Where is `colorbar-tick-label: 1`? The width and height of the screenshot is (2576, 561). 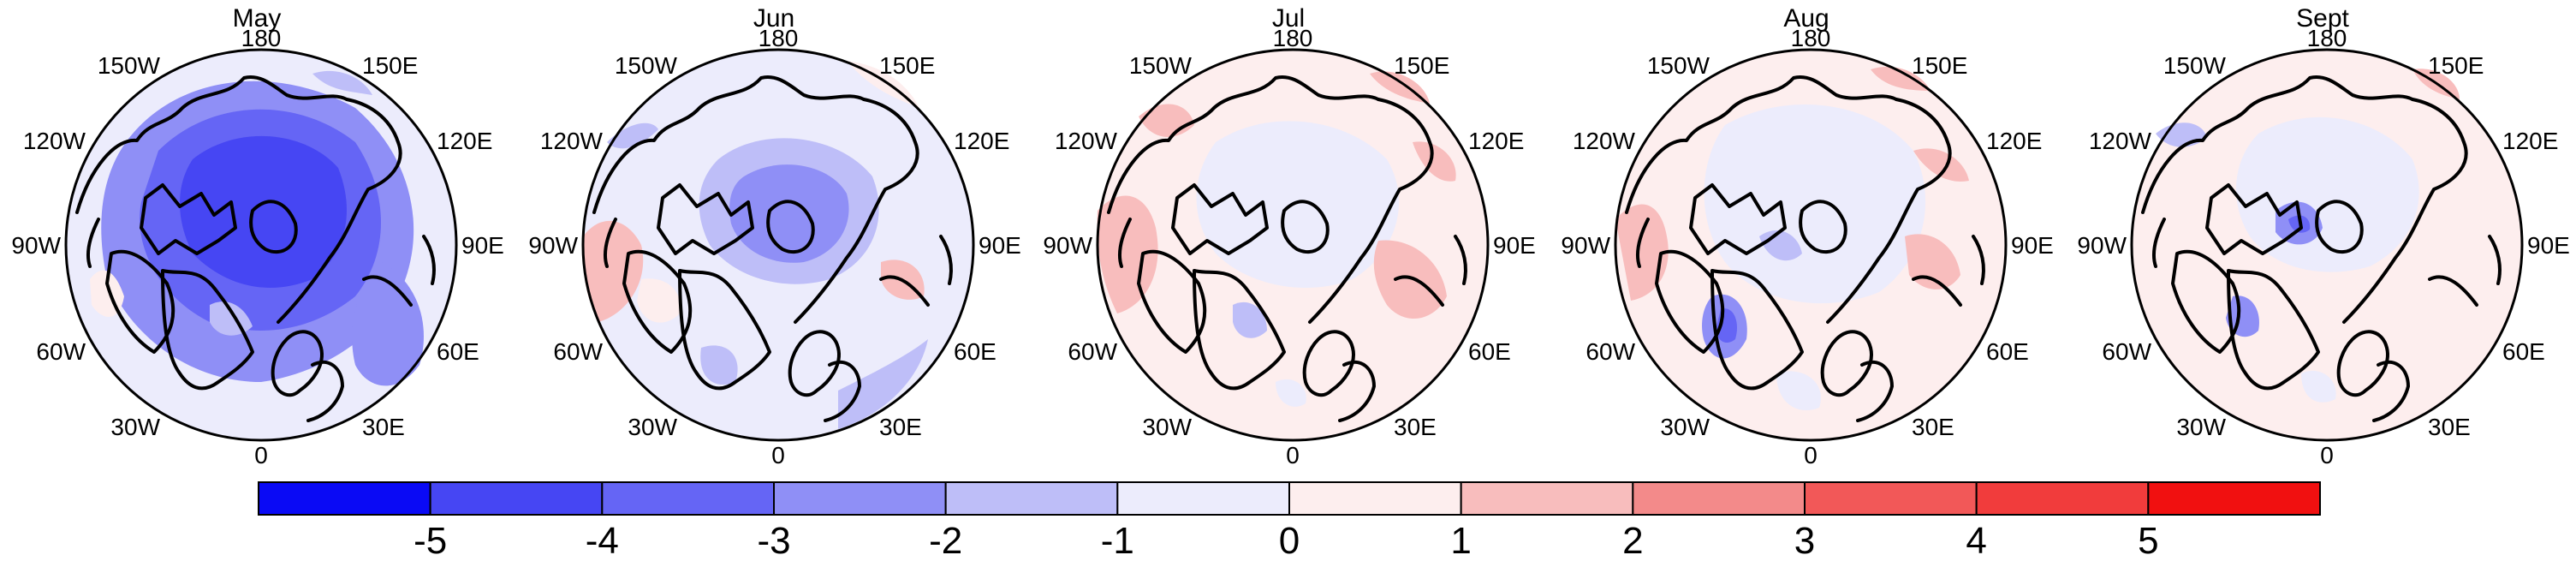
colorbar-tick-label: 1 is located at coordinates (1460, 540).